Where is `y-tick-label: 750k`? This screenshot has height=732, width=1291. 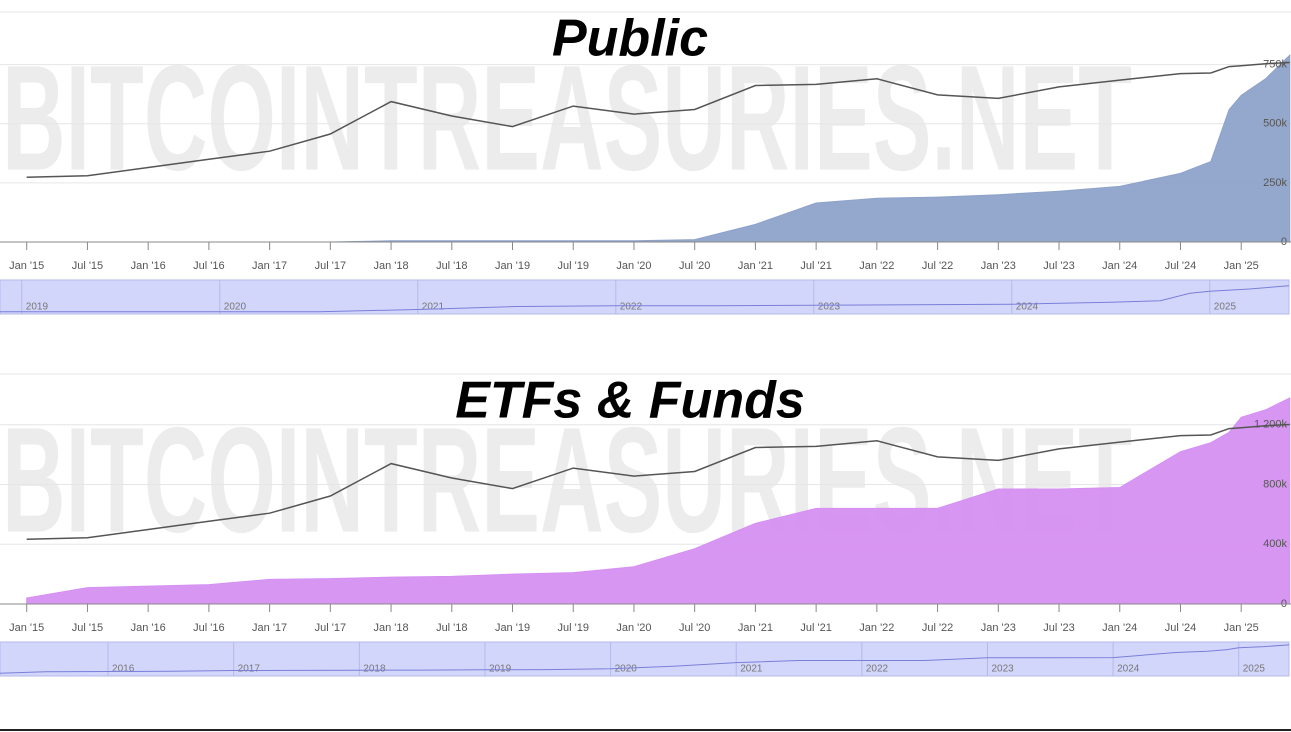
y-tick-label: 750k is located at coordinates (1275, 65).